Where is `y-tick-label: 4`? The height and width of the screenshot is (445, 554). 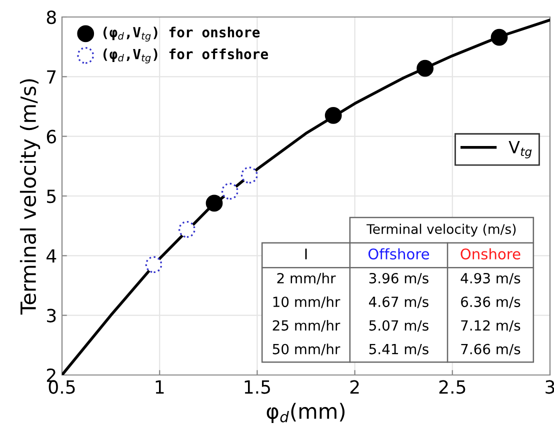
y-tick-label: 4 is located at coordinates (51, 256).